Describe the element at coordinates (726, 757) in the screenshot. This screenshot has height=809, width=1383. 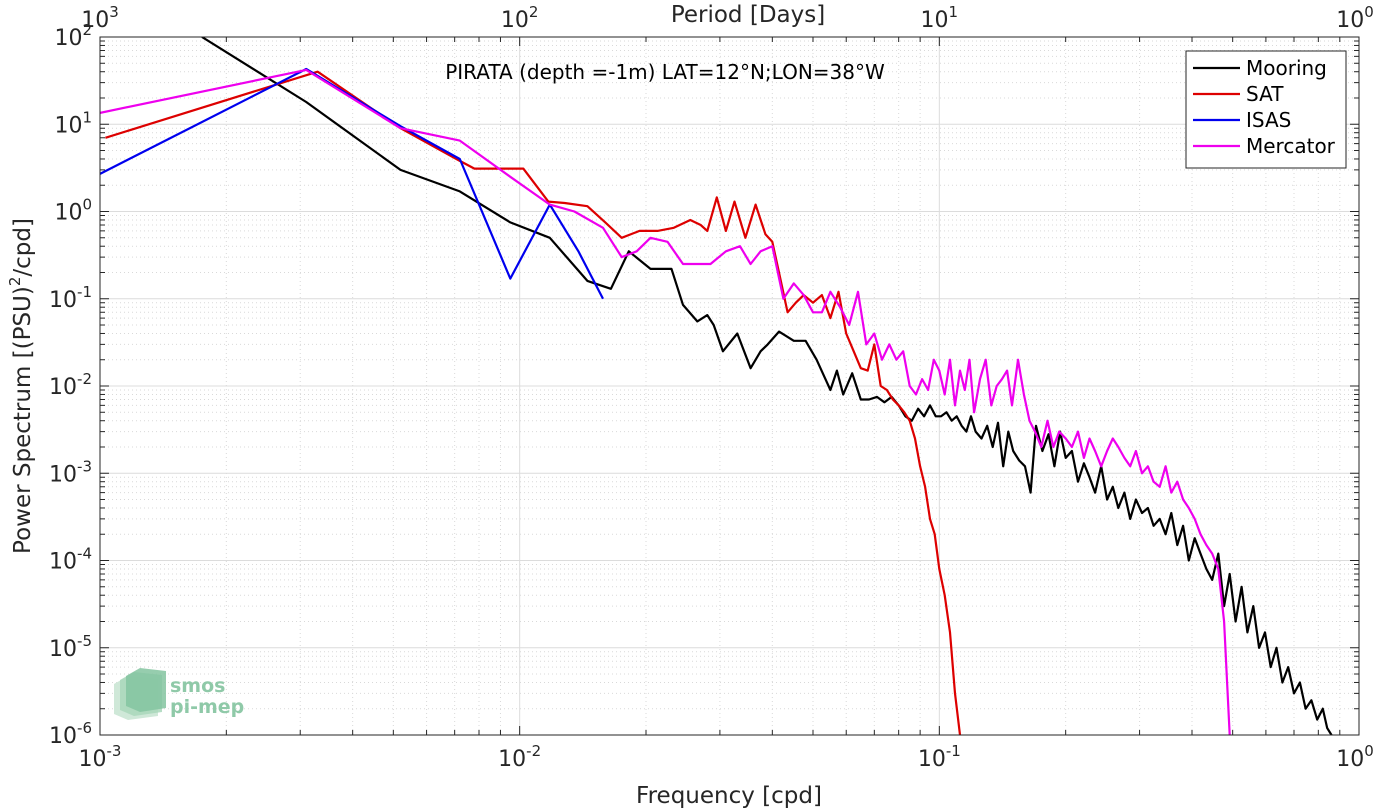
I see `x-tick-labels: 10⁻³ 10⁻² 10⁻¹ 10⁰` at that location.